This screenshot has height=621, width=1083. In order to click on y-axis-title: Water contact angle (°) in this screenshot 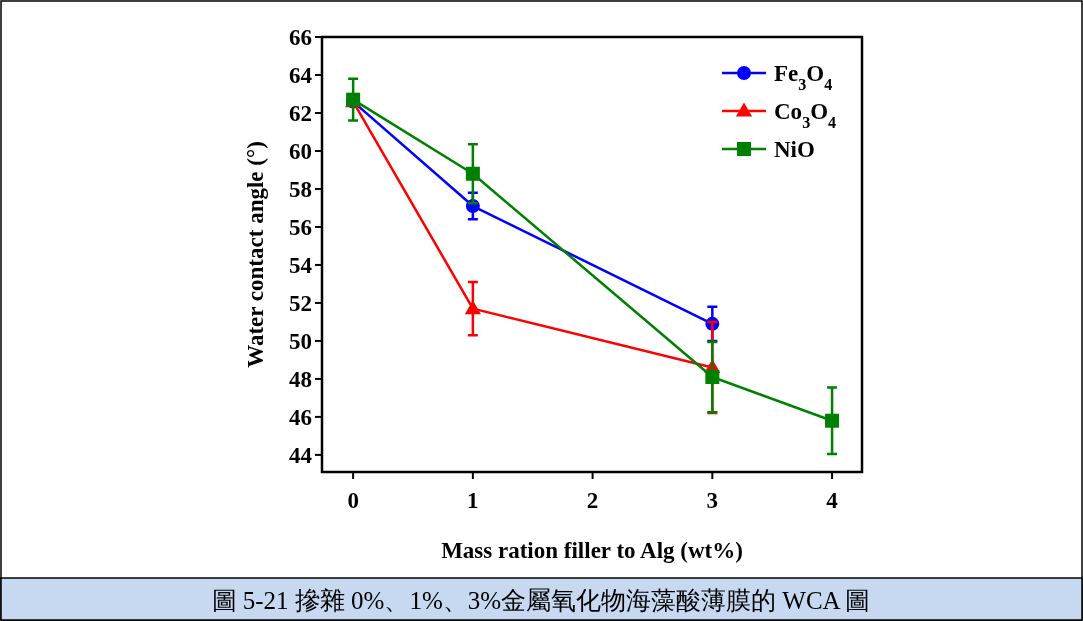, I will do `click(255, 254)`.